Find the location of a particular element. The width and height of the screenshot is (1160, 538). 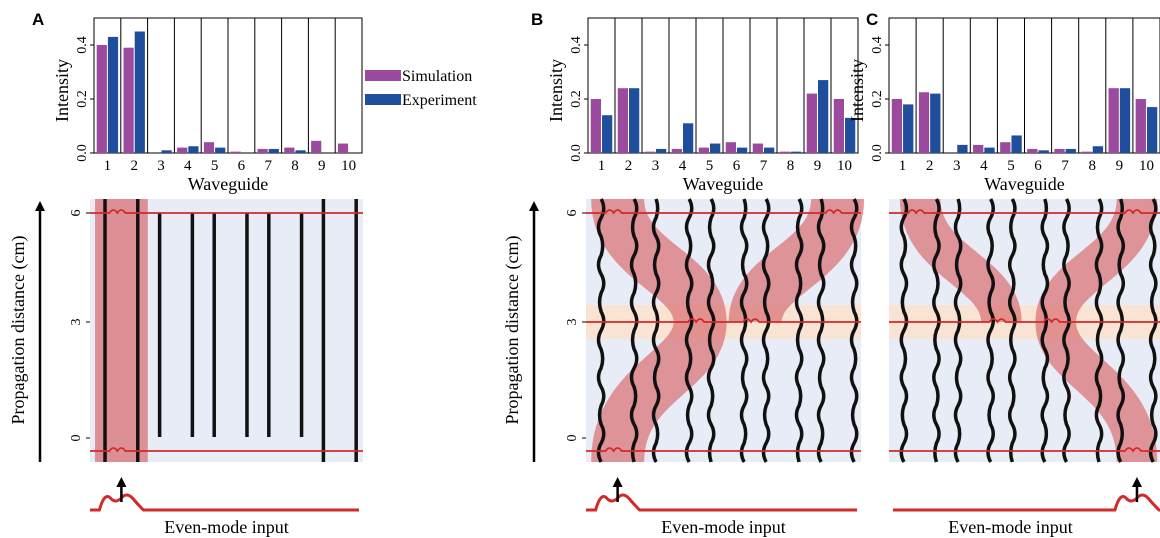

x-tick-label: 3 is located at coordinates (161, 166).